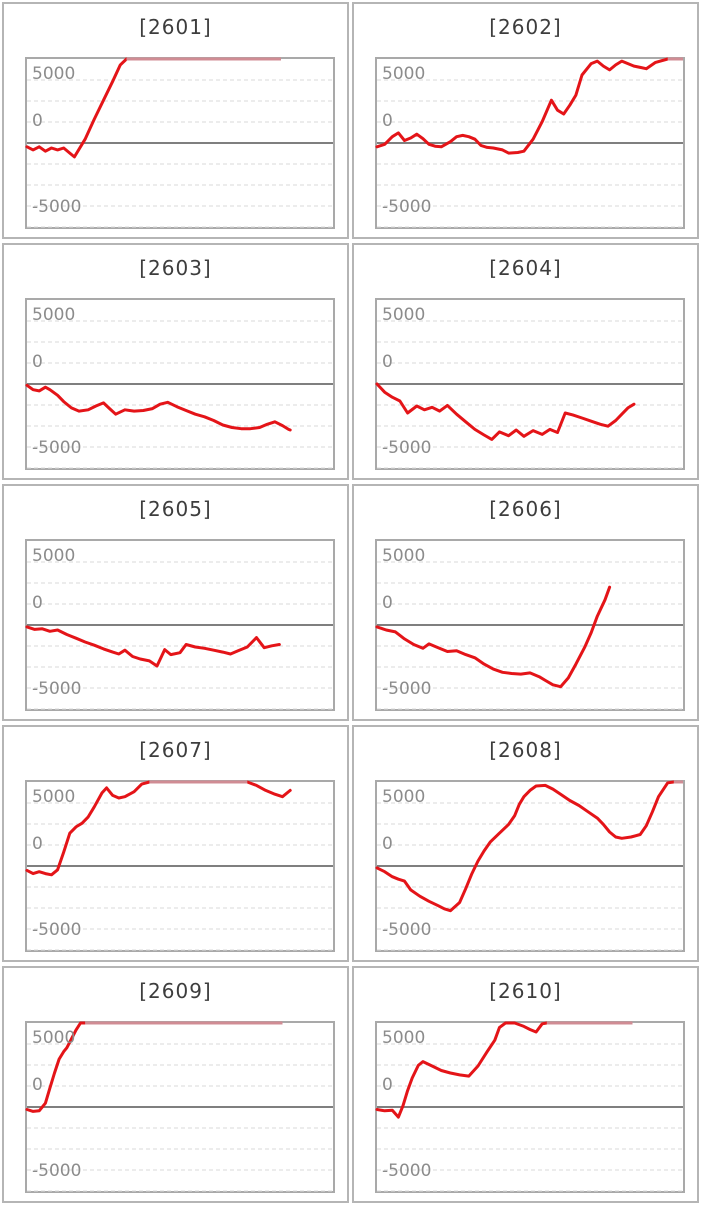 This screenshot has width=701, height=1205. I want to click on chart-title: [2605], so click(175, 509).